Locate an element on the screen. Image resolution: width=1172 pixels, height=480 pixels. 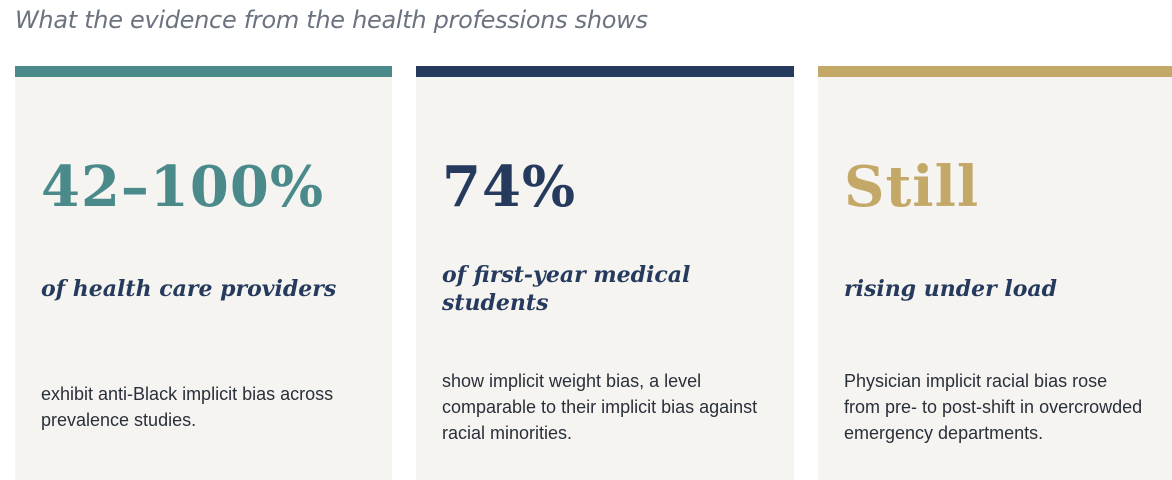
subtitle-text: of first-year medical students is located at coordinates (566, 289).